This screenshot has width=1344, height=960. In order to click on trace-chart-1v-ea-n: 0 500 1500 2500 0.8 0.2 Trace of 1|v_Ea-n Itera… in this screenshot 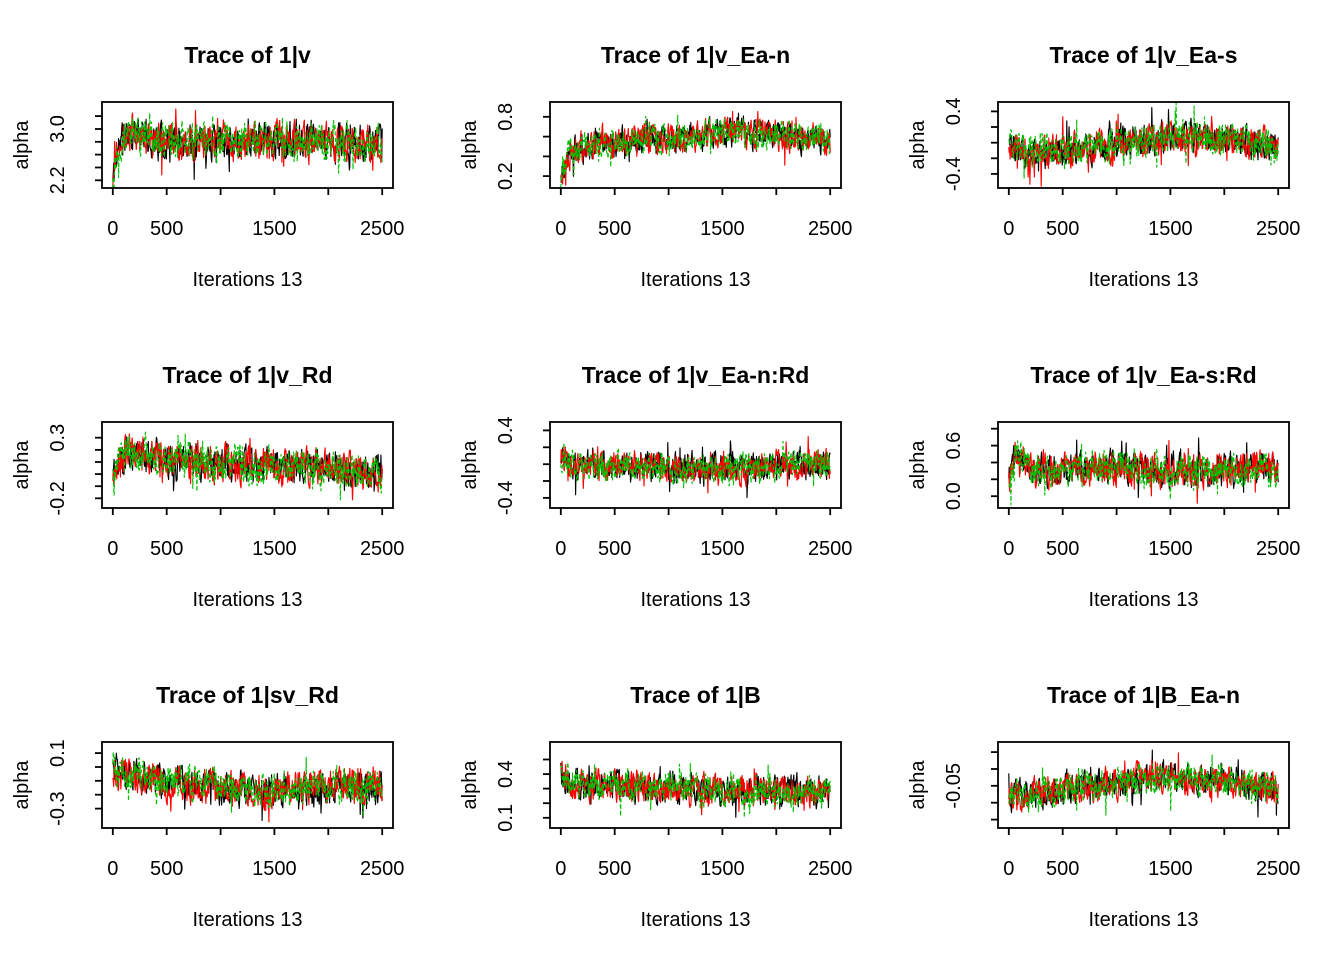, I will do `click(655, 166)`.